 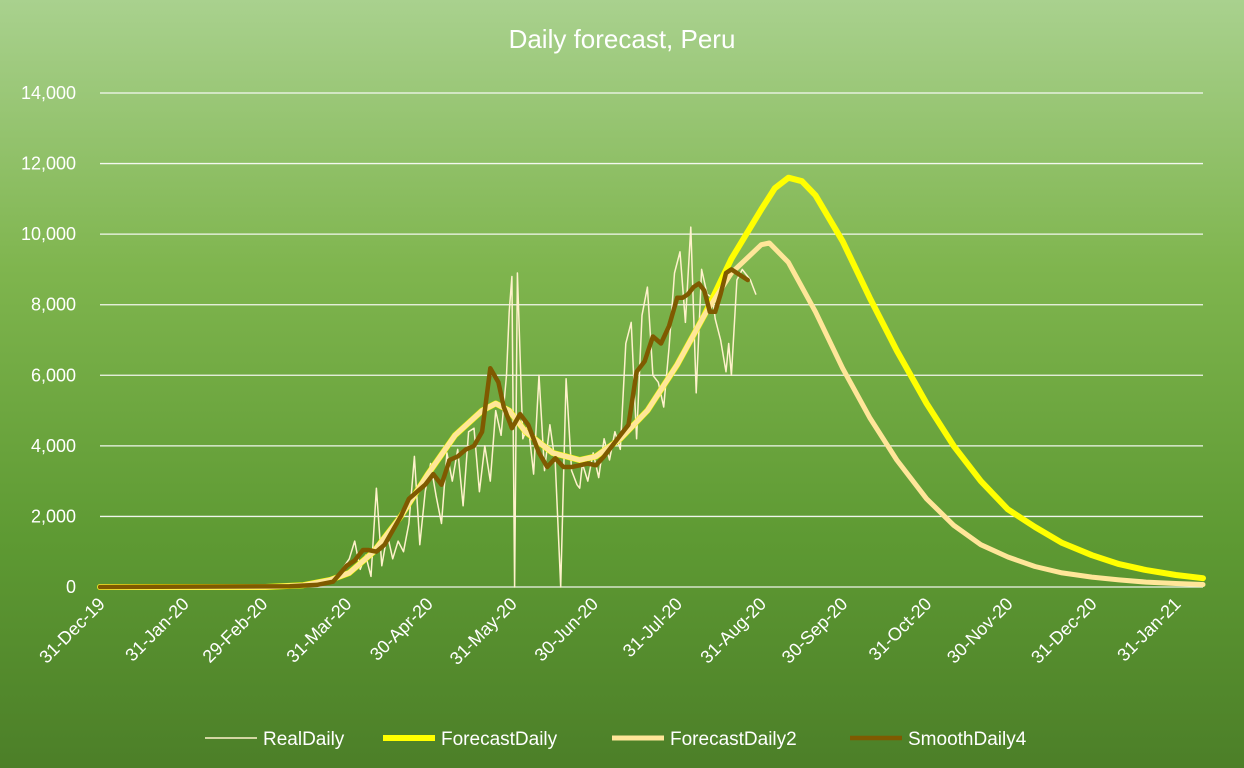 I want to click on y-tick-label: 8,000, so click(x=53, y=305).